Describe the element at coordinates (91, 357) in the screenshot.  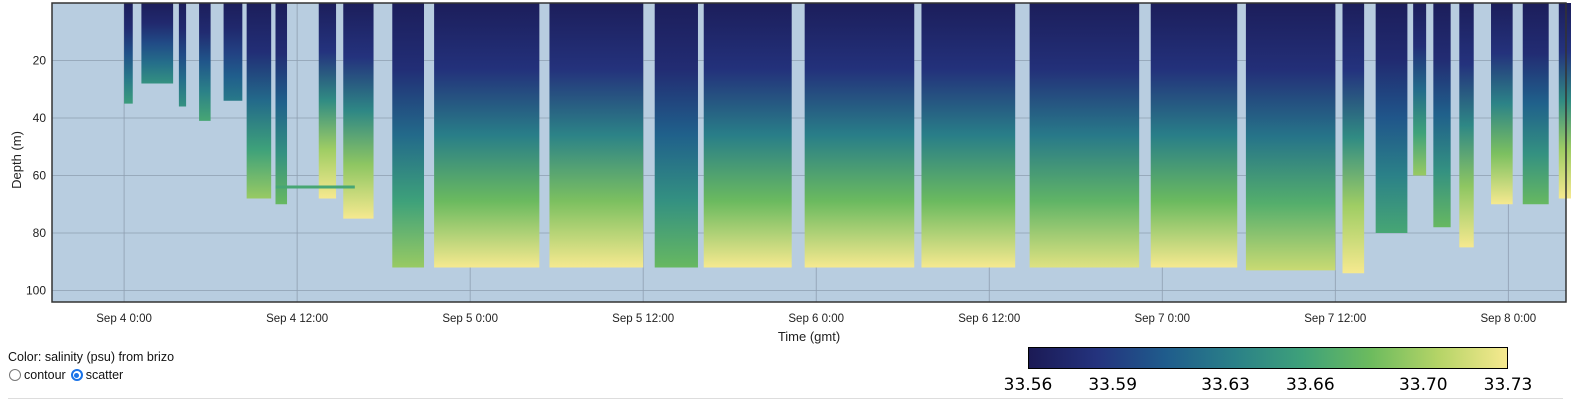
I see `color-label: Color: salinity (psu) from brizo` at that location.